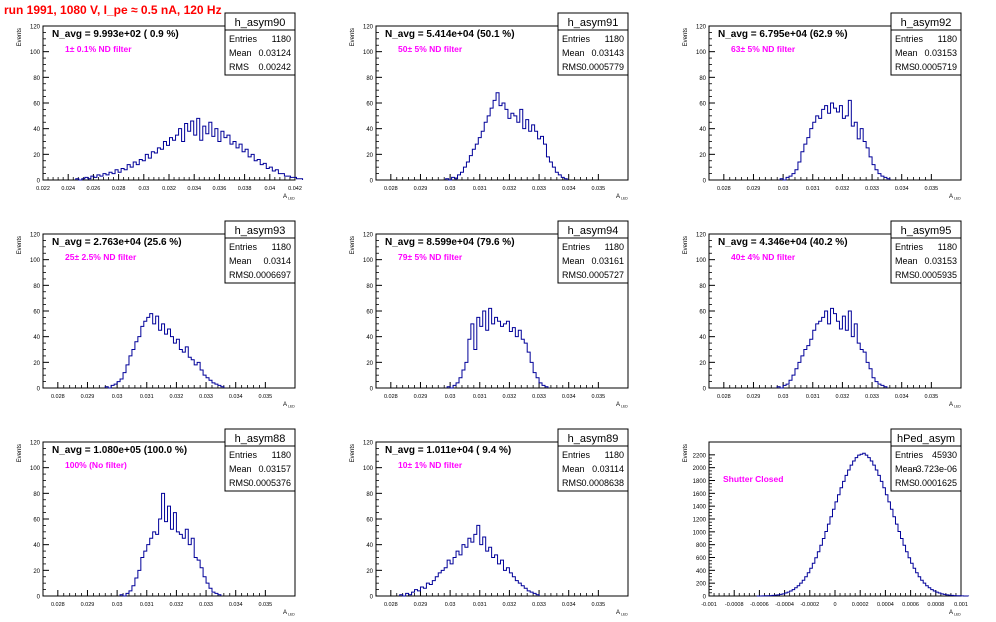 The height and width of the screenshot is (622, 996). Describe the element at coordinates (430, 257) in the screenshot. I see `filter-note: 79± 5% ND filter` at that location.